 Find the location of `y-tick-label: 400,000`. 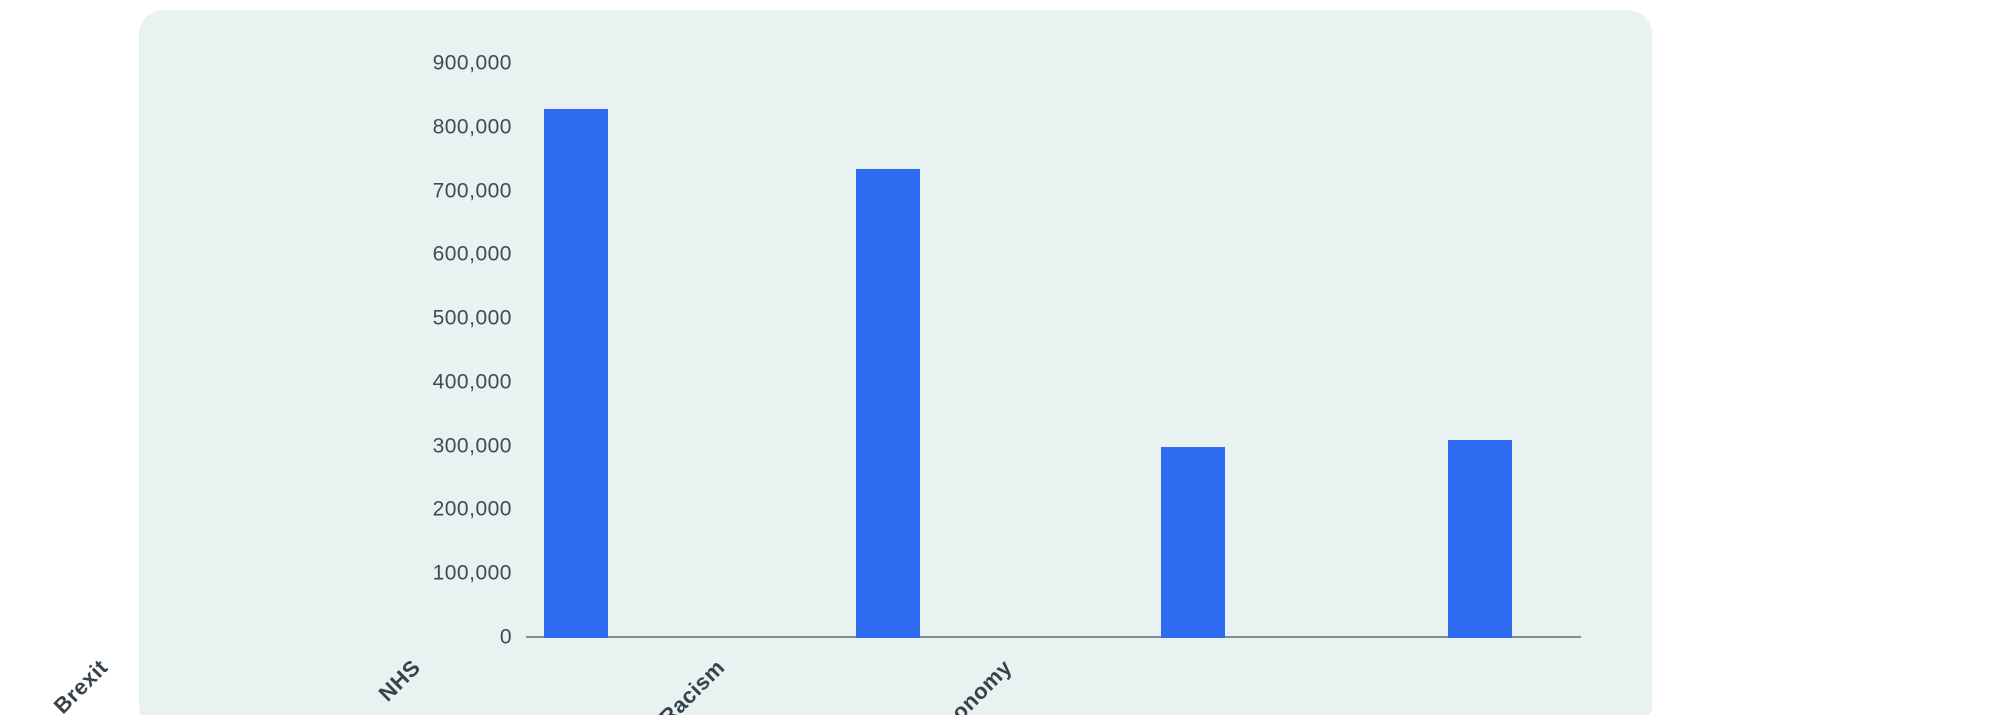

y-tick-label: 400,000 is located at coordinates (472, 382).